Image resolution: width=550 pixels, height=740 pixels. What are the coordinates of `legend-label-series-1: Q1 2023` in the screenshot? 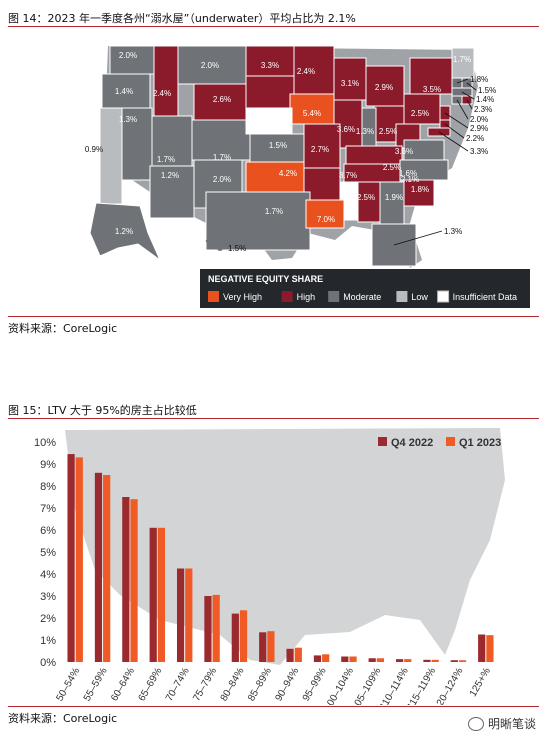 It's located at (480, 443).